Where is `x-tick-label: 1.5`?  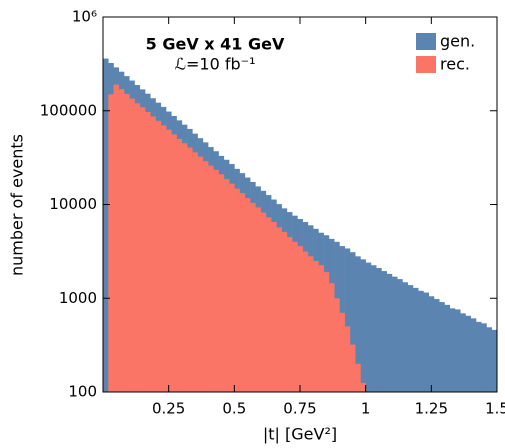
x-tick-label: 1.5 is located at coordinates (495, 409).